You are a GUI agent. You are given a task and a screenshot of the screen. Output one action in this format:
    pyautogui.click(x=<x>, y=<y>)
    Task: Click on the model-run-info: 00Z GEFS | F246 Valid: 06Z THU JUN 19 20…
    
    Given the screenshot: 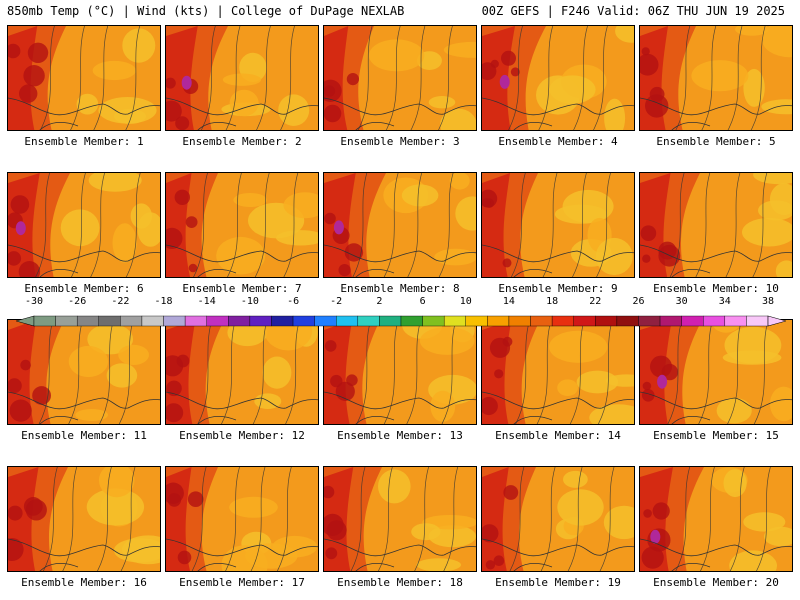 What is the action you would take?
    pyautogui.click(x=633, y=11)
    